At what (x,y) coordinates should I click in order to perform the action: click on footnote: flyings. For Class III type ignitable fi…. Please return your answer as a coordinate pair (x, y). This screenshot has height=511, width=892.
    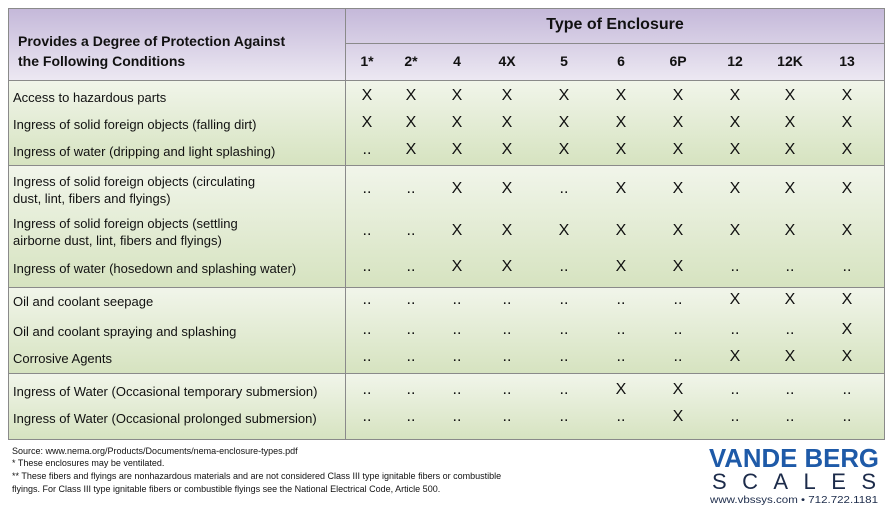
    Looking at the image, I should click on (226, 489).